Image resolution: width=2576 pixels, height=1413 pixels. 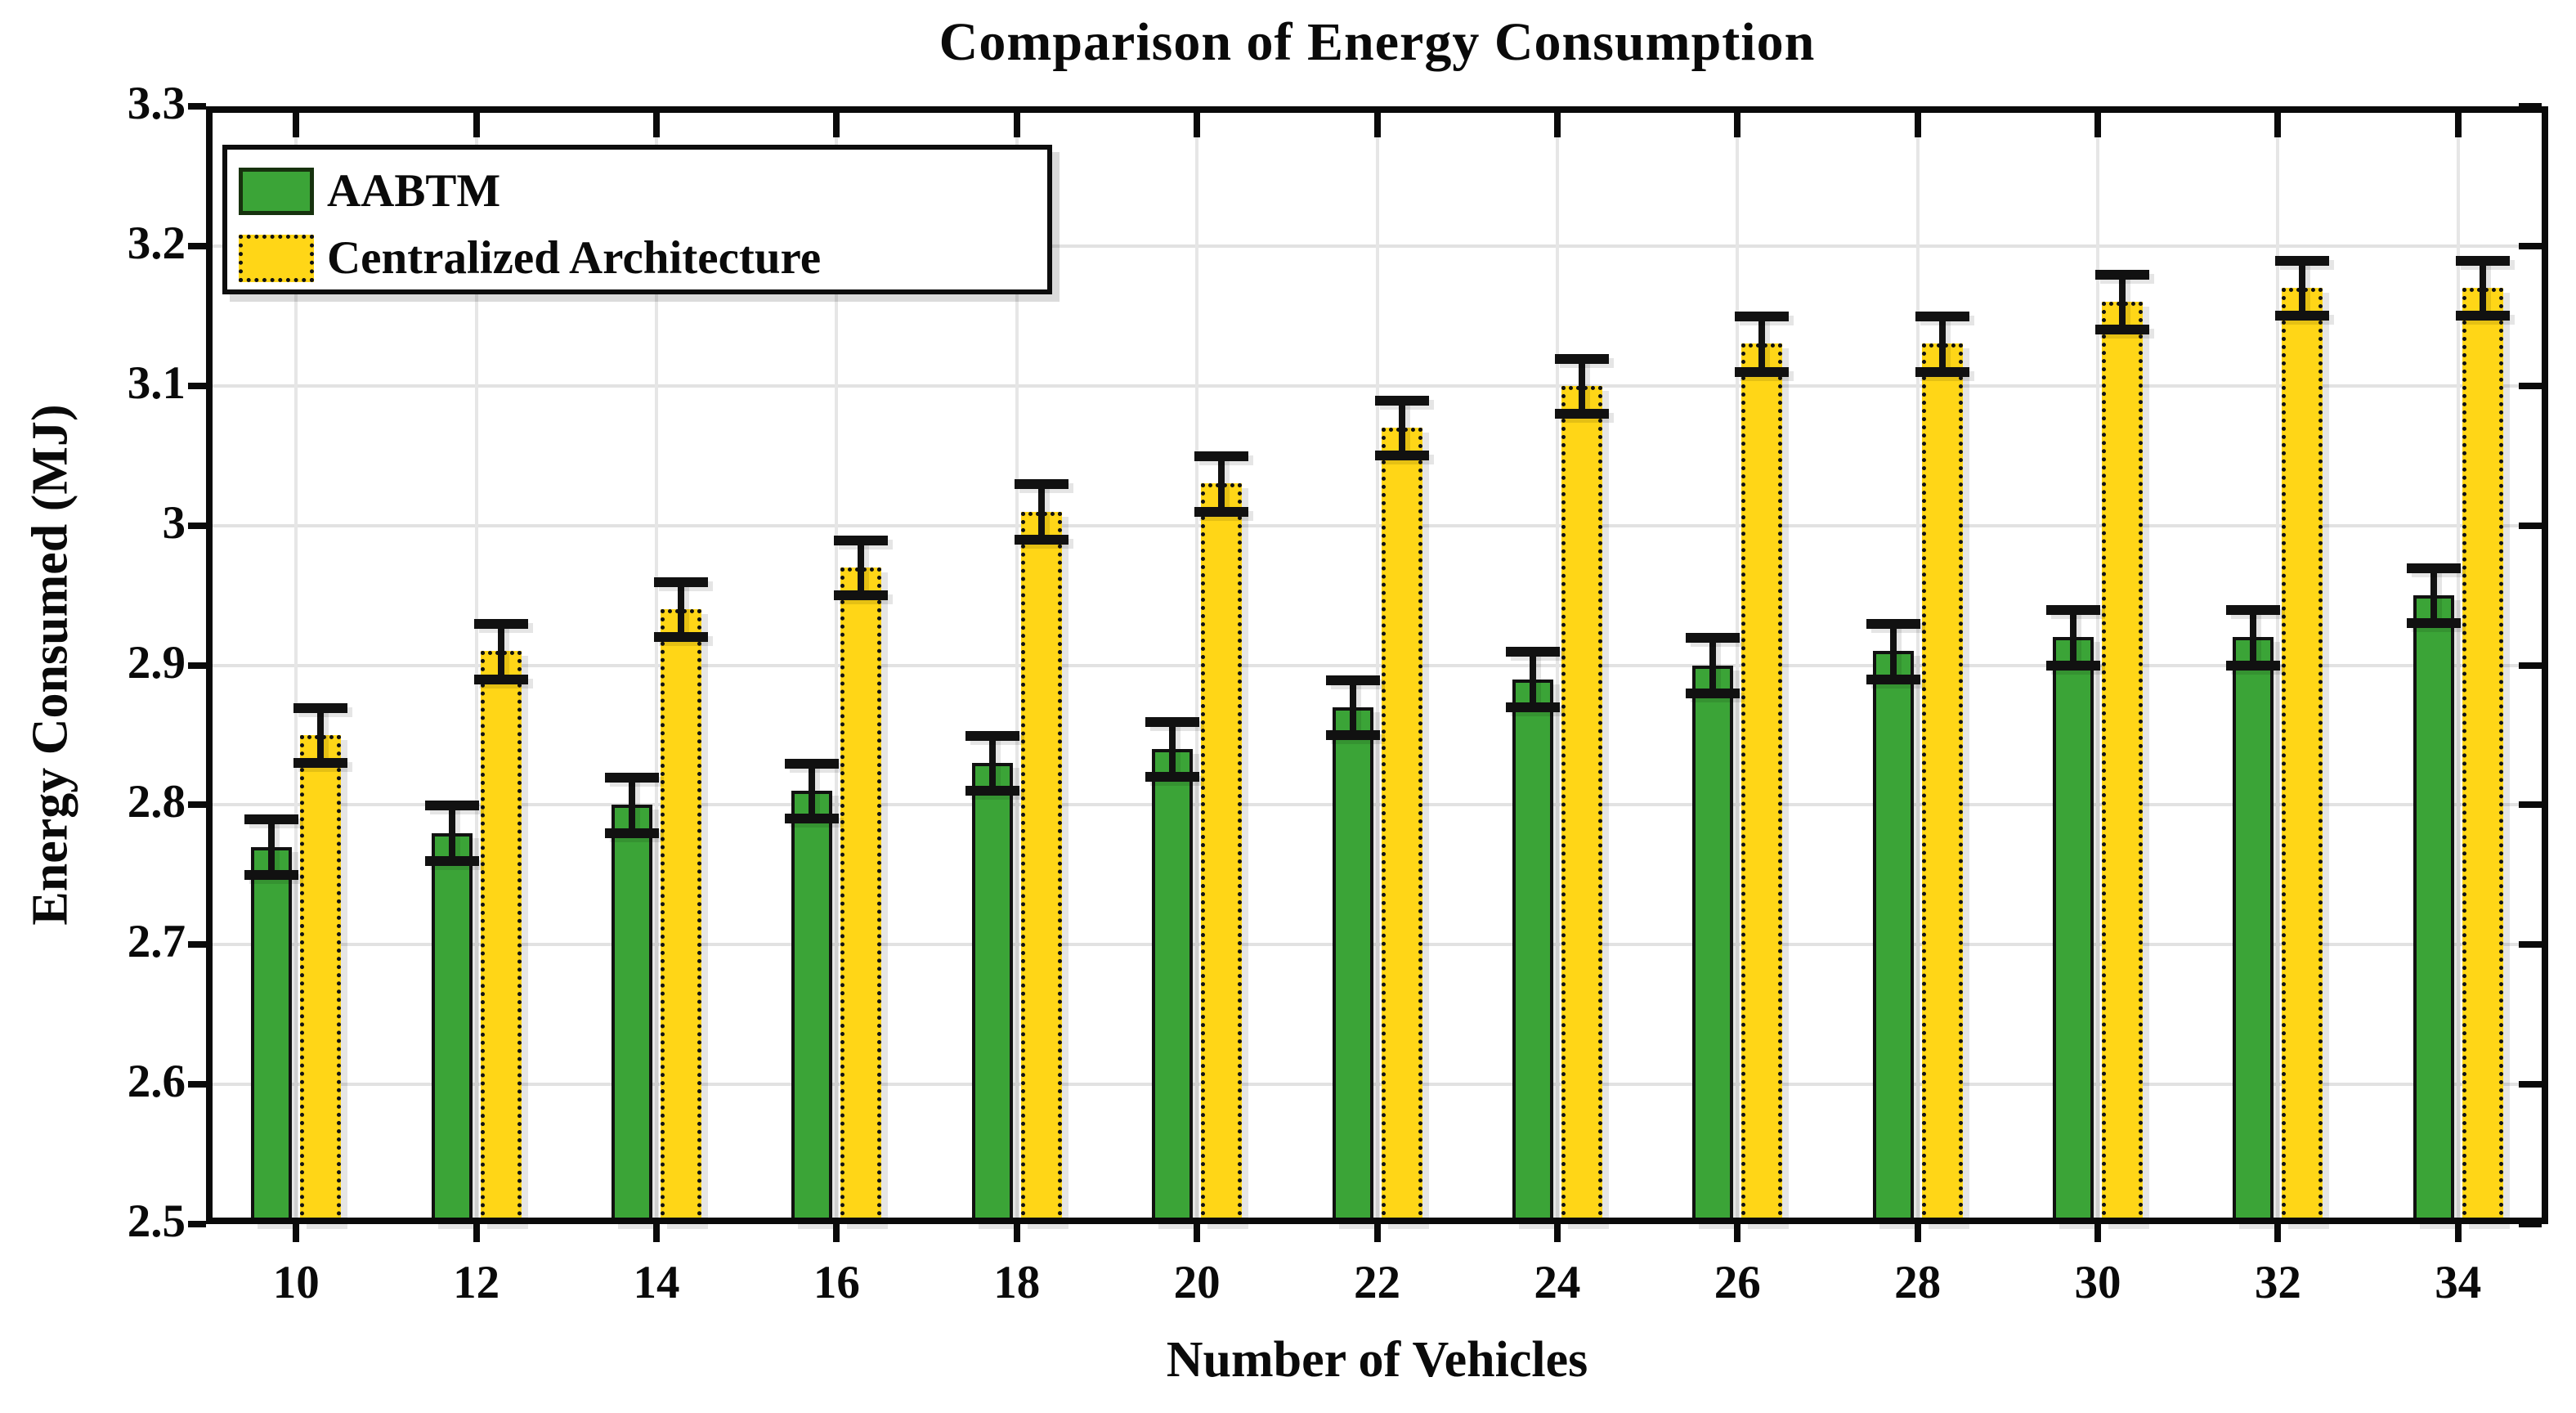 I want to click on x-tick-label: 20, so click(x=1197, y=1282).